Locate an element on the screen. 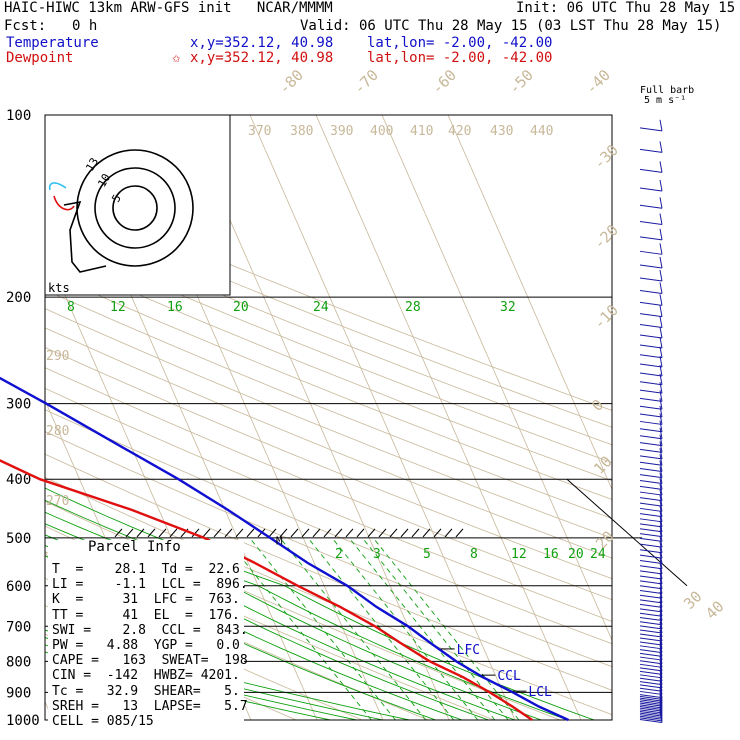 This screenshot has width=740, height=740. pressure-tick-label: 200 is located at coordinates (18, 298).